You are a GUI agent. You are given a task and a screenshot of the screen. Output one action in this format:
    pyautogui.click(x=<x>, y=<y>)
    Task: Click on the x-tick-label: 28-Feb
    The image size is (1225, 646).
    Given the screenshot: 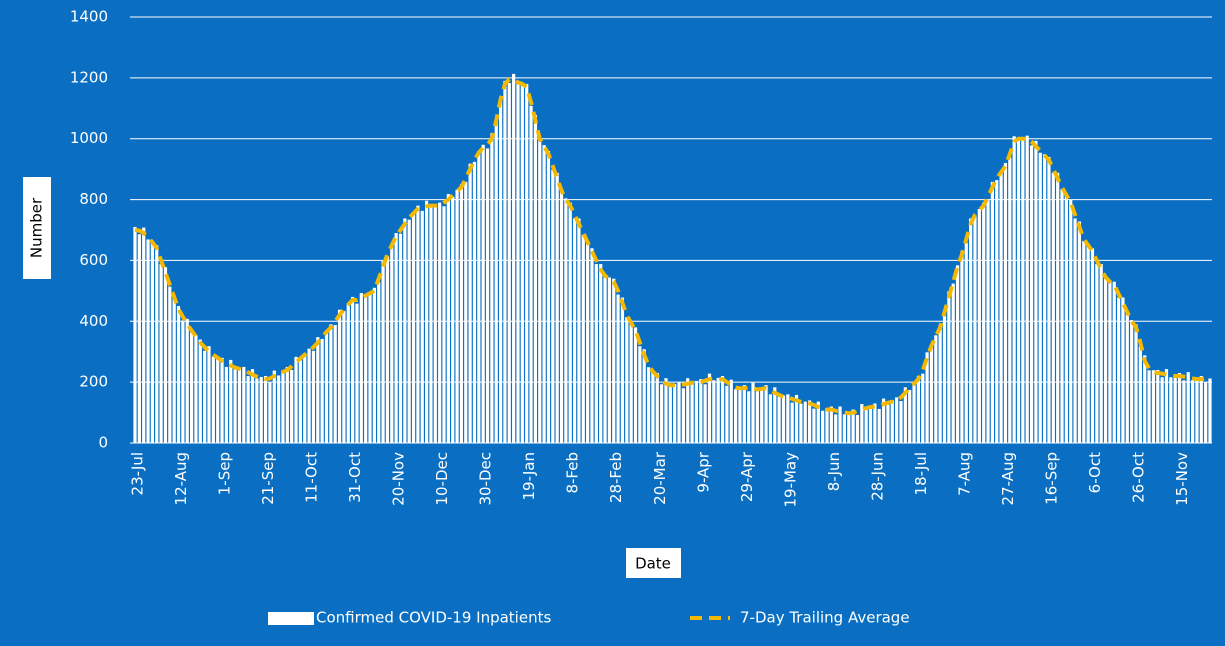 What is the action you would take?
    pyautogui.click(x=616, y=477)
    